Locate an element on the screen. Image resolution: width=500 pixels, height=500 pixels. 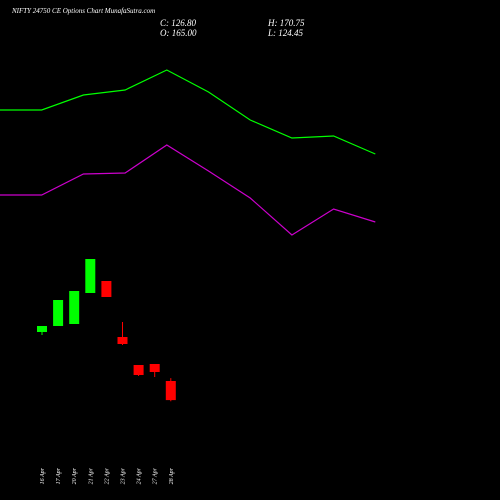
ohlc-label: O: 165.00 is located at coordinates (178, 33).